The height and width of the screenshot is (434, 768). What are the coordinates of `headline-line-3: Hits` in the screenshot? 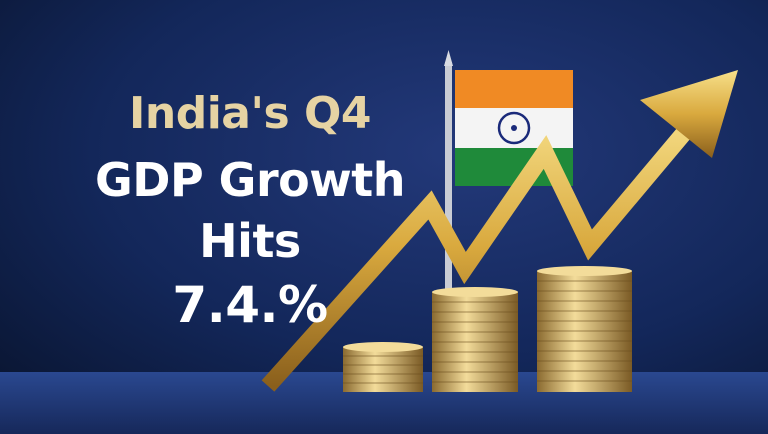 It's located at (250, 241).